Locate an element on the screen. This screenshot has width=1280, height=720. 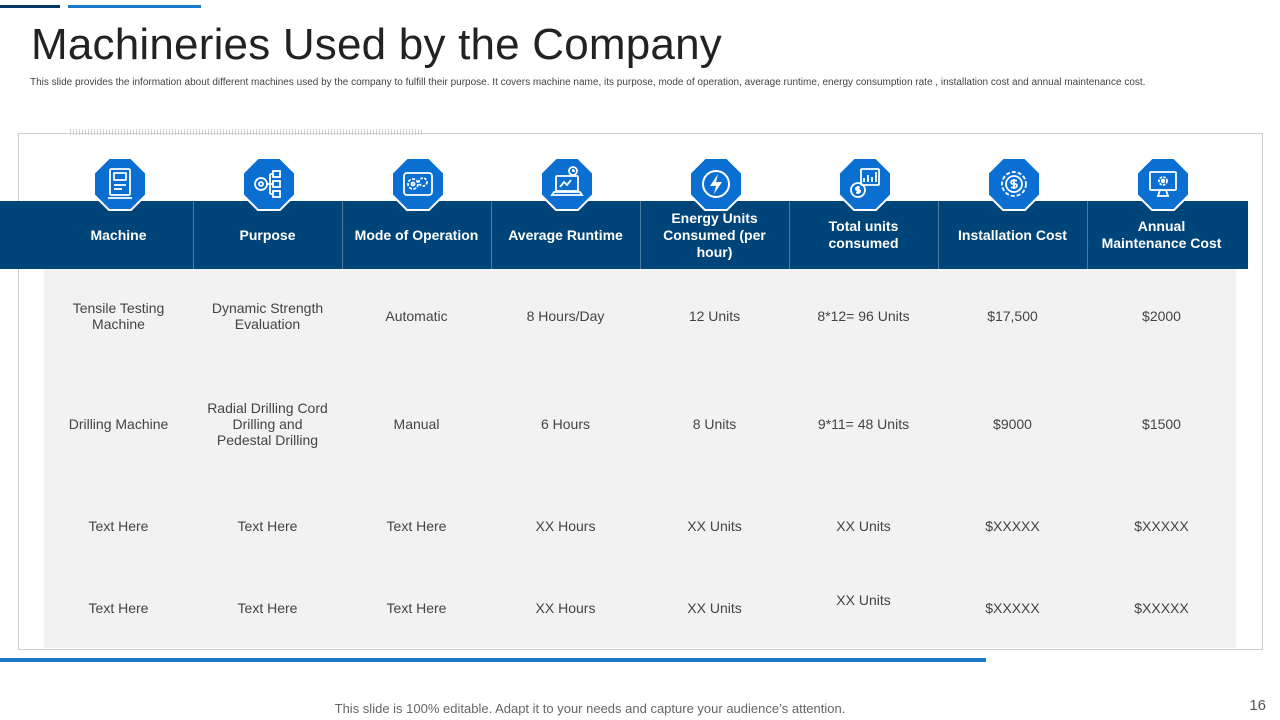
header-annual-maintenance-cost: Annual Maintenance Cost is located at coordinates (1161, 234).